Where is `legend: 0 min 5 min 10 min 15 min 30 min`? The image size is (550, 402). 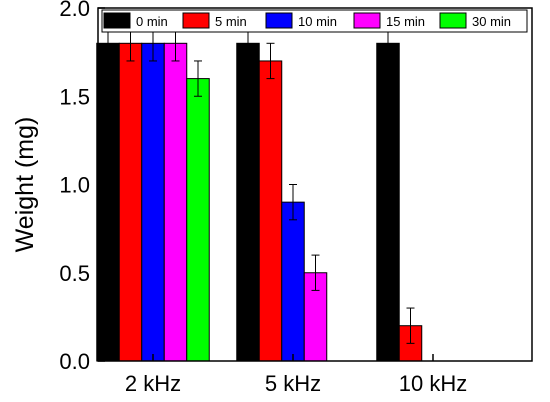 legend: 0 min 5 min 10 min 15 min 30 min is located at coordinates (314, 21).